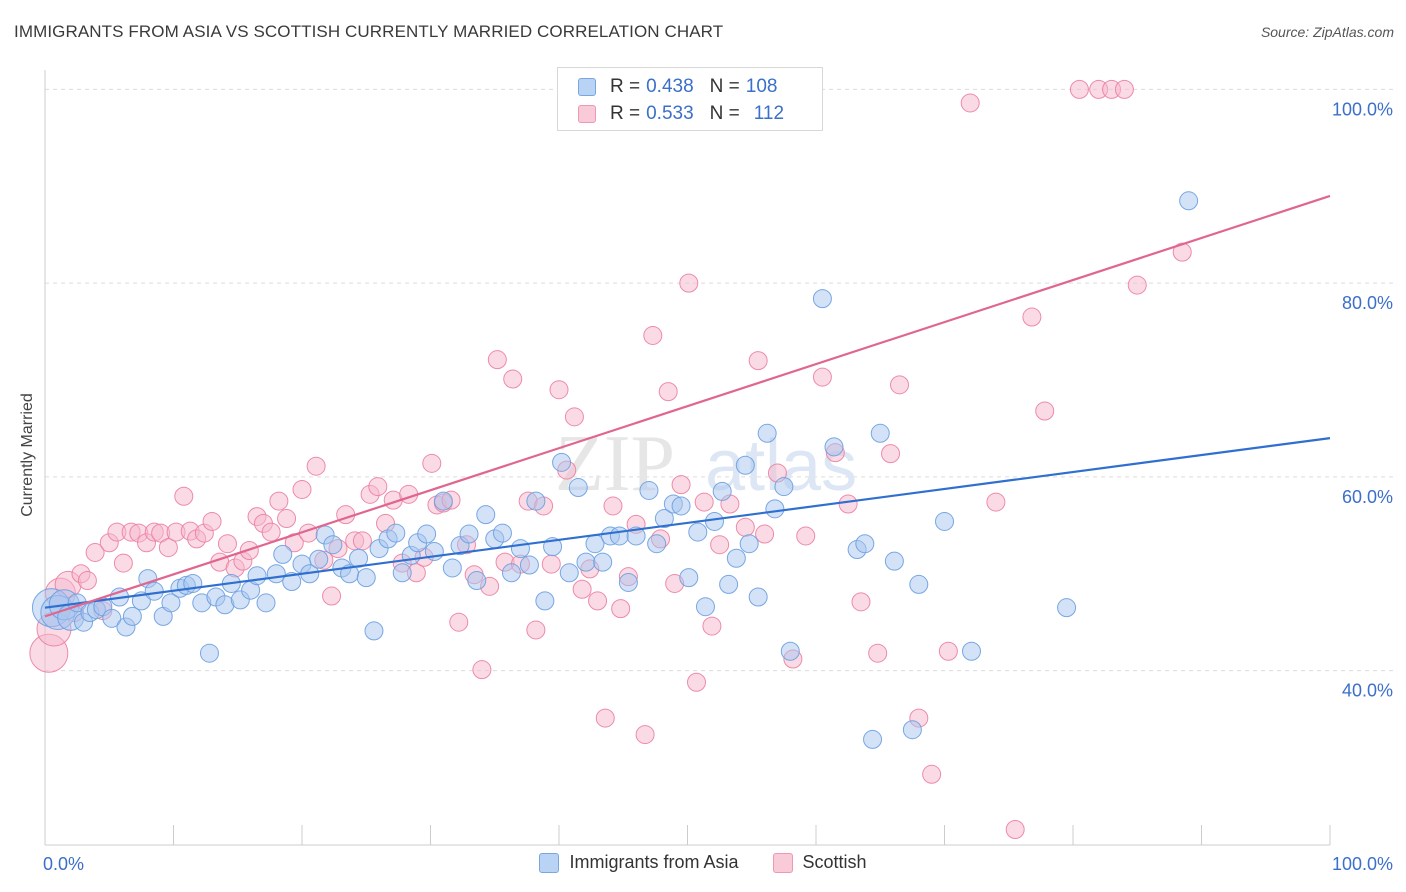 Image resolution: width=1406 pixels, height=892 pixels. Describe the element at coordinates (587, 87) in the screenshot. I see `legend-swatch-asia` at that location.